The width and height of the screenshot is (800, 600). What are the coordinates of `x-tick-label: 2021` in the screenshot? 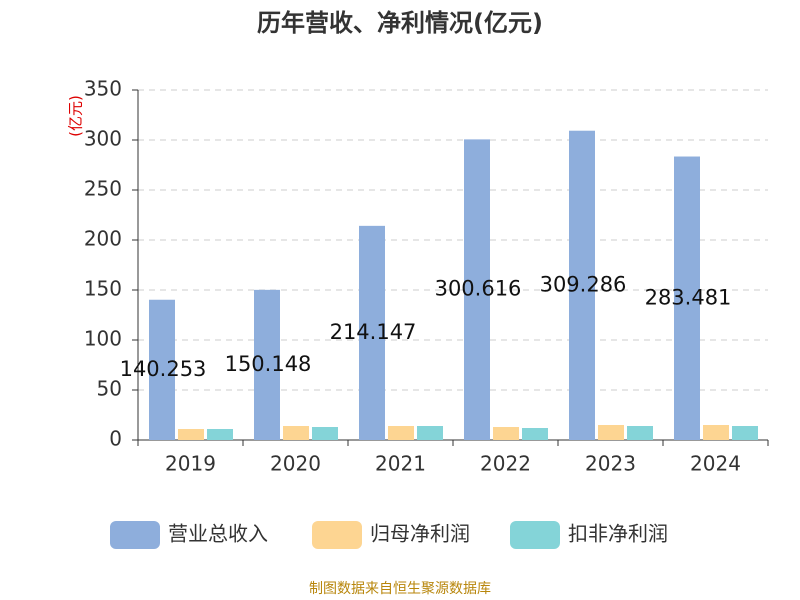 It's located at (400, 464).